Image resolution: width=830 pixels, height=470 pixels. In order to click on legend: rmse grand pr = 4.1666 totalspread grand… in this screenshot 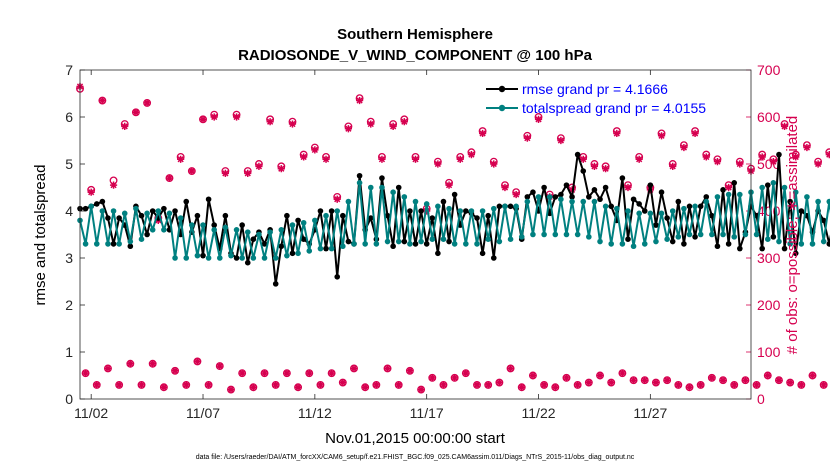, I will do `click(596, 98)`.